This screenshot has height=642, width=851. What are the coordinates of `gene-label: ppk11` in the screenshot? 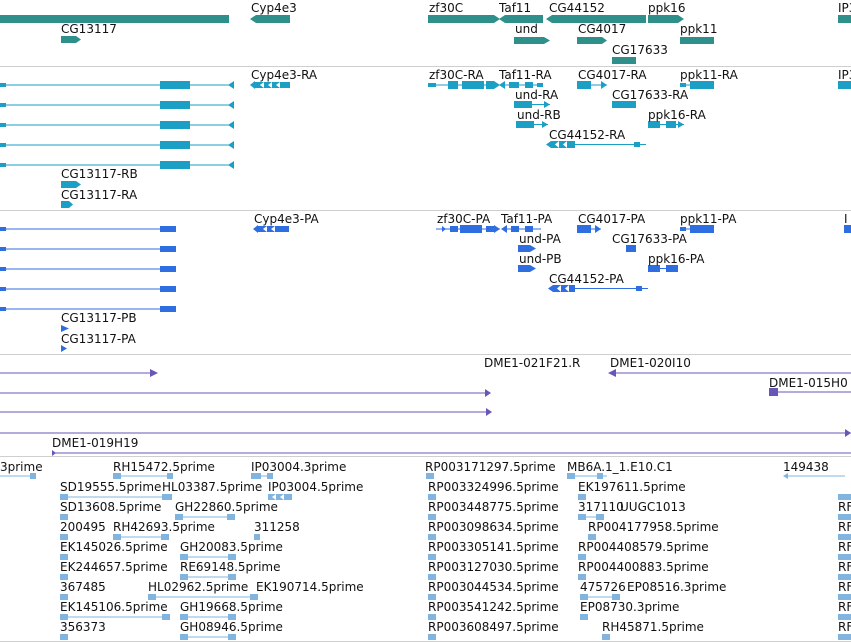 It's located at (699, 29).